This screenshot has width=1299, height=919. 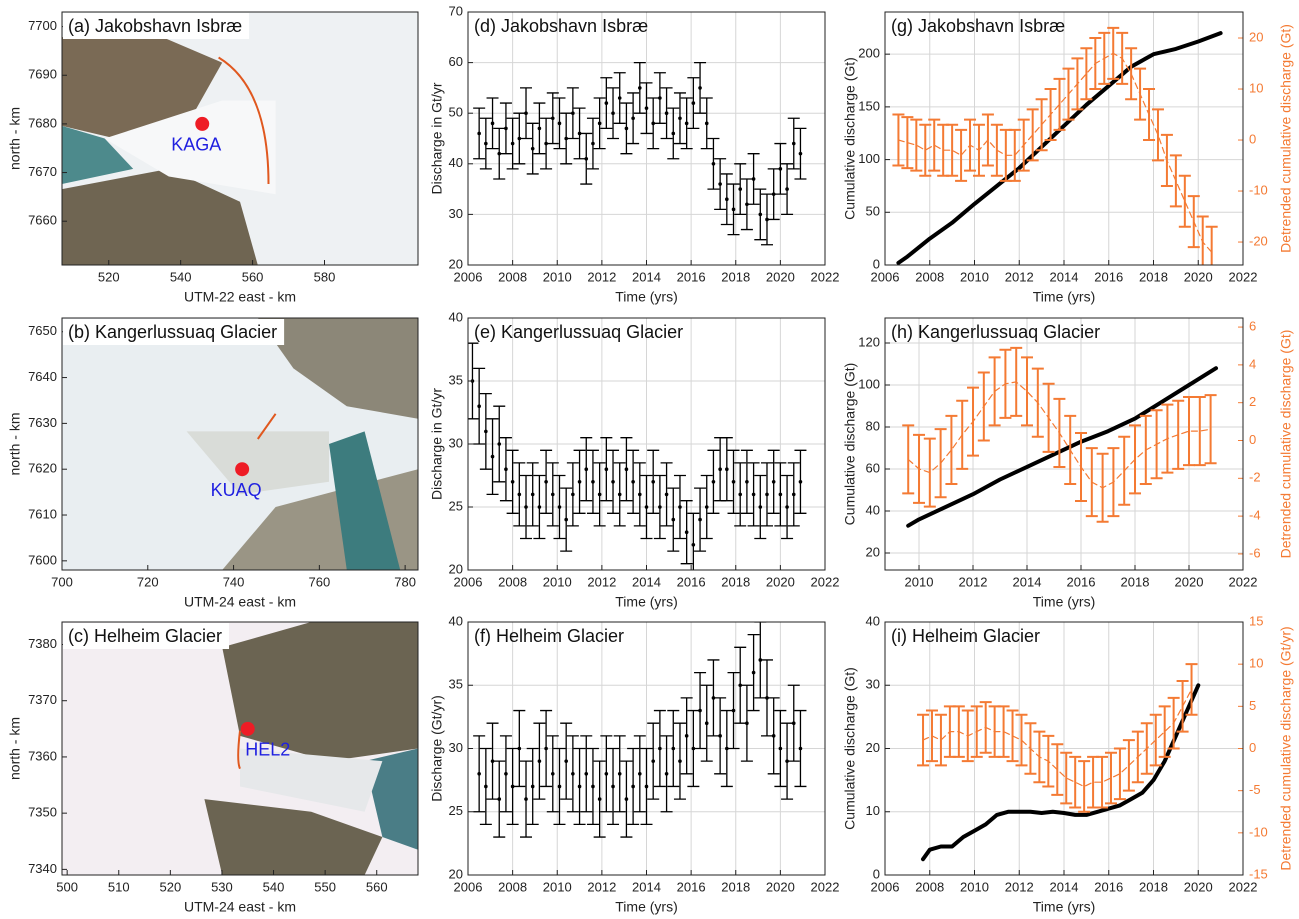 What do you see at coordinates (456, 10) in the screenshot?
I see `y-tick-label: 70` at bounding box center [456, 10].